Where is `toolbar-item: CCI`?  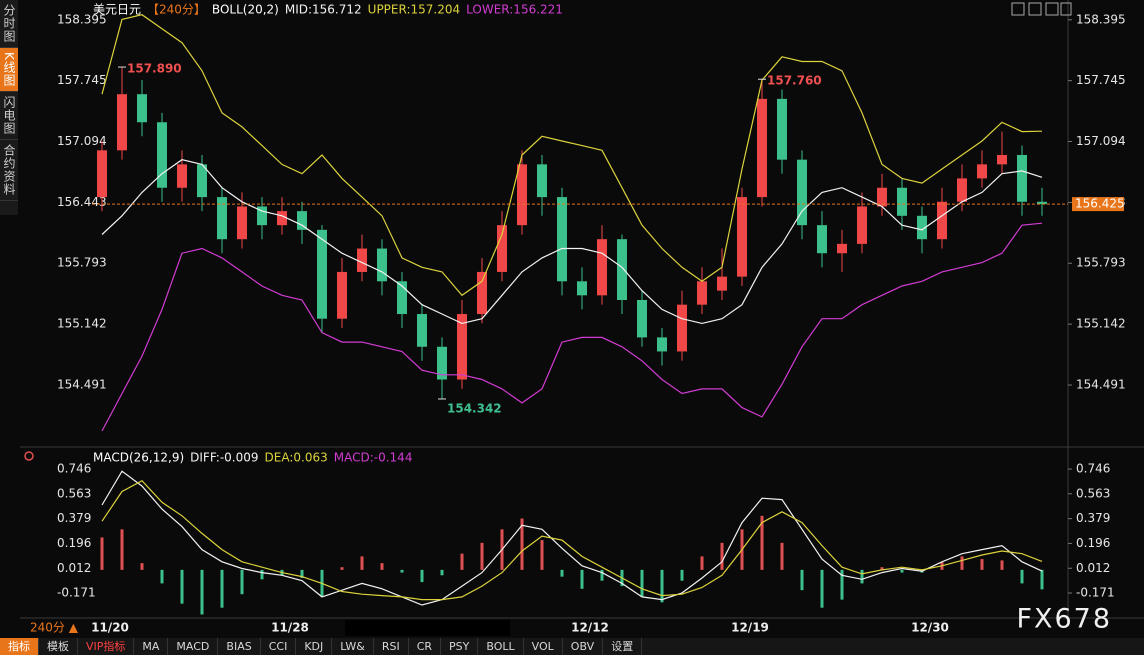
toolbar-item: CCI is located at coordinates (279, 646).